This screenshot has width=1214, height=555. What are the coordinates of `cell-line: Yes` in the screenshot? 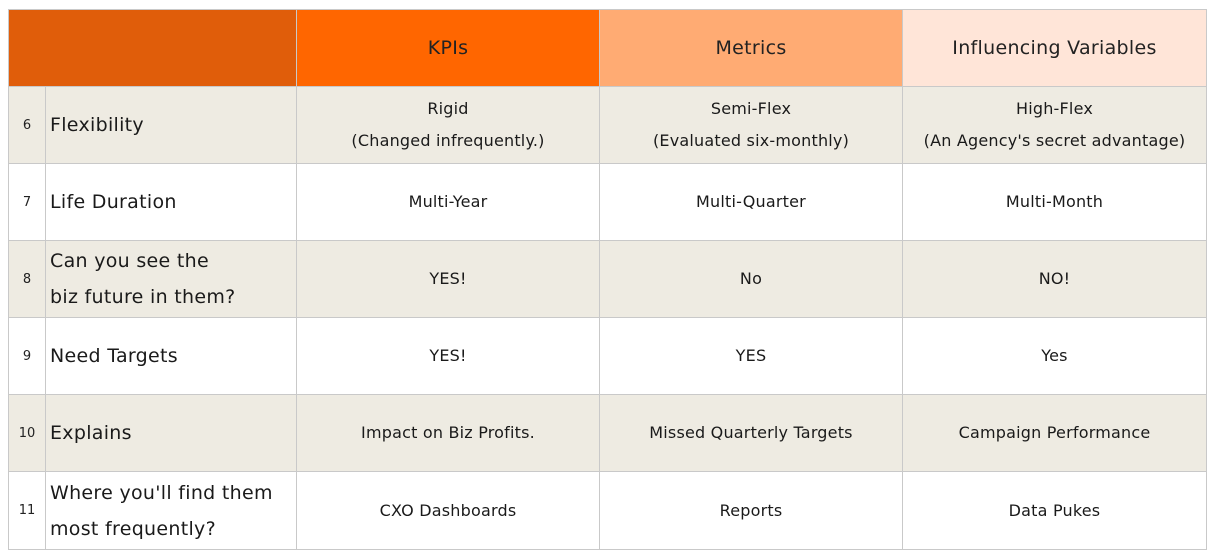 It's located at (1054, 355).